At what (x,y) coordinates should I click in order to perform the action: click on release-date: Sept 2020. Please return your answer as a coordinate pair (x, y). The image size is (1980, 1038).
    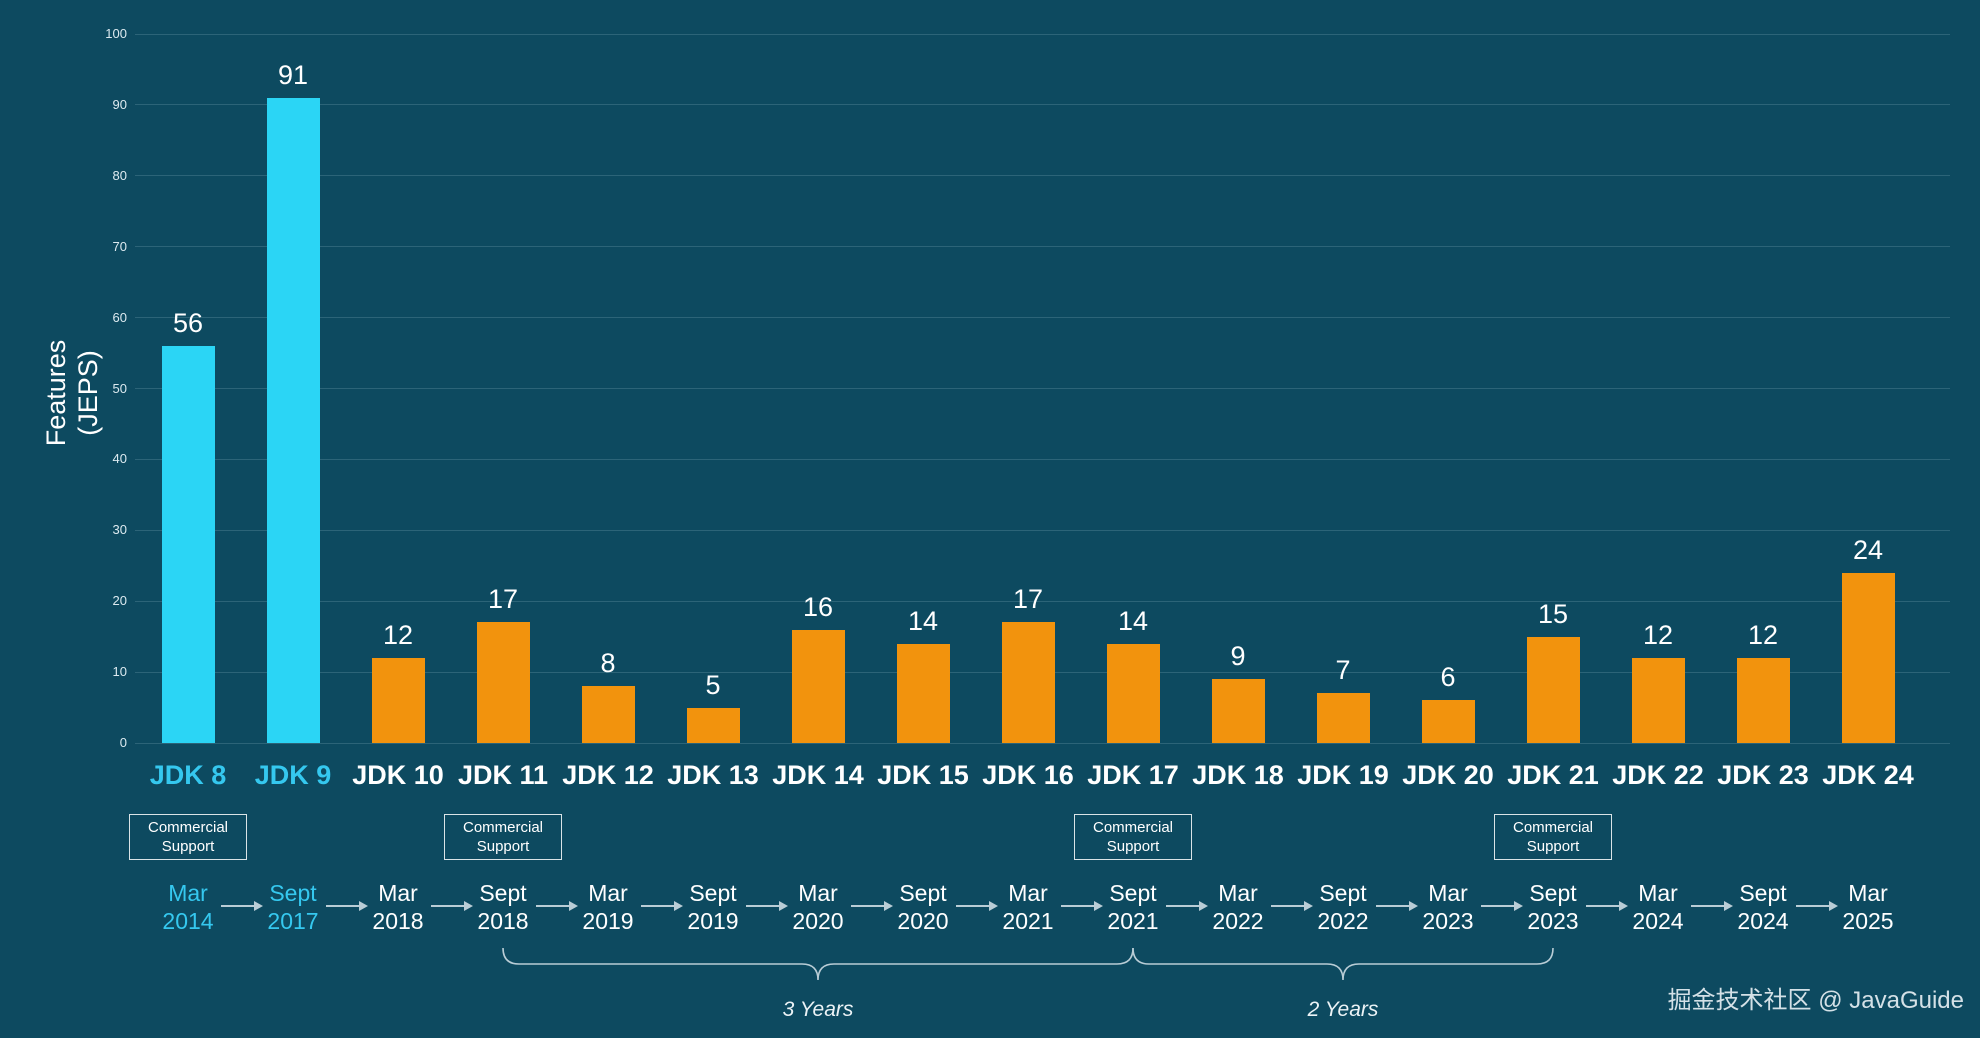
    Looking at the image, I should click on (923, 907).